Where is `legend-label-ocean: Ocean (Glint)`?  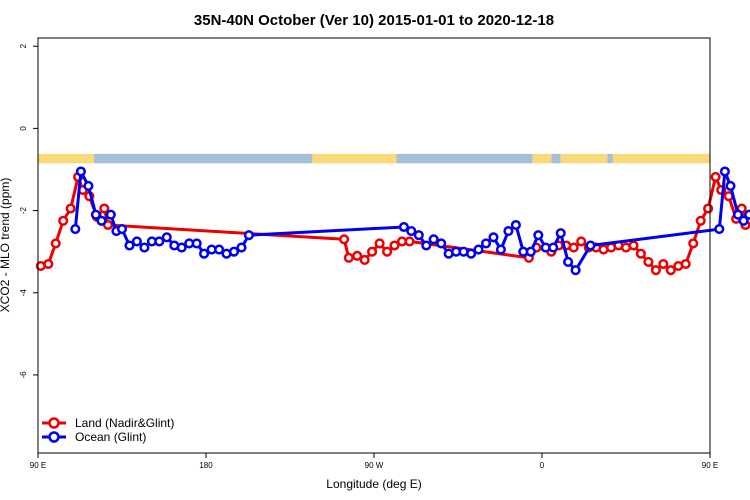
legend-label-ocean: Ocean (Glint) is located at coordinates (110, 437).